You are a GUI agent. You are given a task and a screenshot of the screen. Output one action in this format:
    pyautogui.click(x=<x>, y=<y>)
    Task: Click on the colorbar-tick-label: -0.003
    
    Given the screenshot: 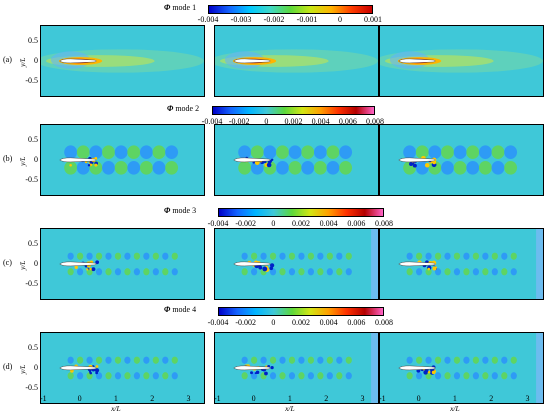 What is the action you would take?
    pyautogui.click(x=241, y=19)
    